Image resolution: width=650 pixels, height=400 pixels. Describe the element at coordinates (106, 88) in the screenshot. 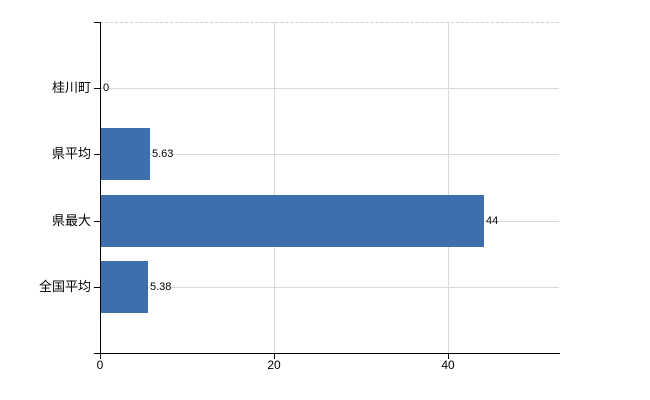

I see `value-label: 0` at that location.